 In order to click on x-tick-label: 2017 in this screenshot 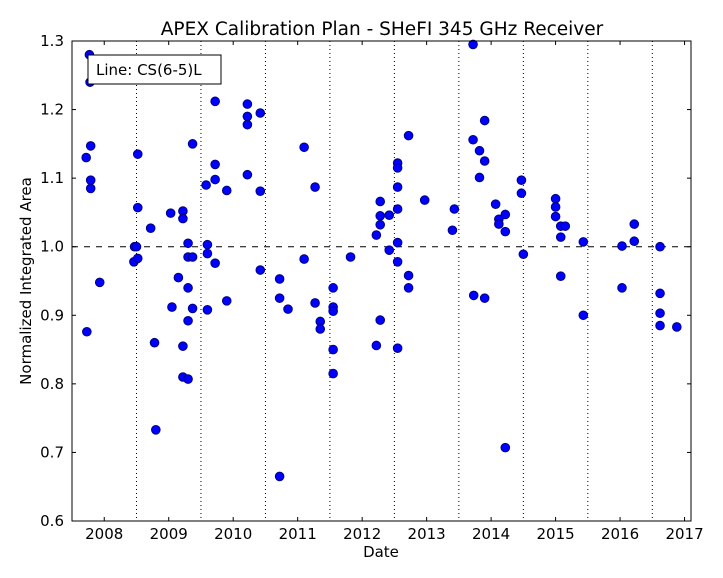, I will do `click(684, 534)`.